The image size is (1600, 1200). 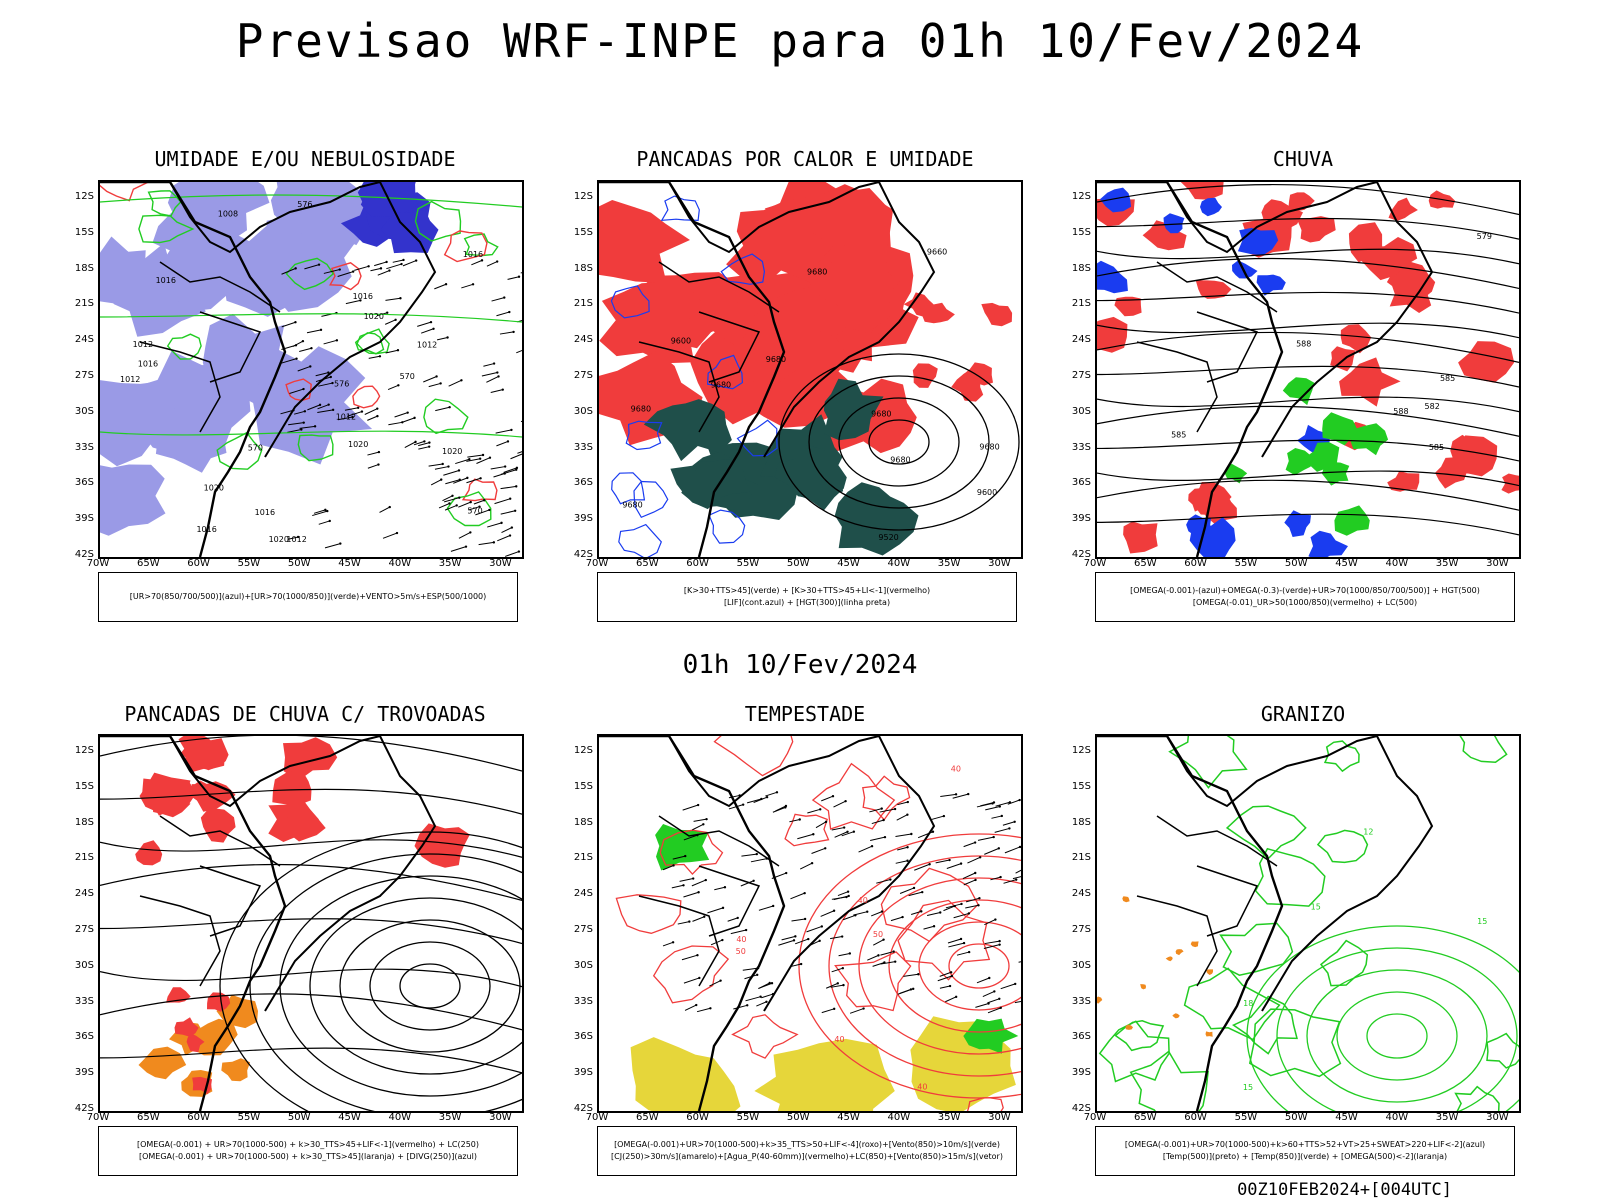 What do you see at coordinates (583, 750) in the screenshot?
I see `latitude-tick-label: 12S` at bounding box center [583, 750].